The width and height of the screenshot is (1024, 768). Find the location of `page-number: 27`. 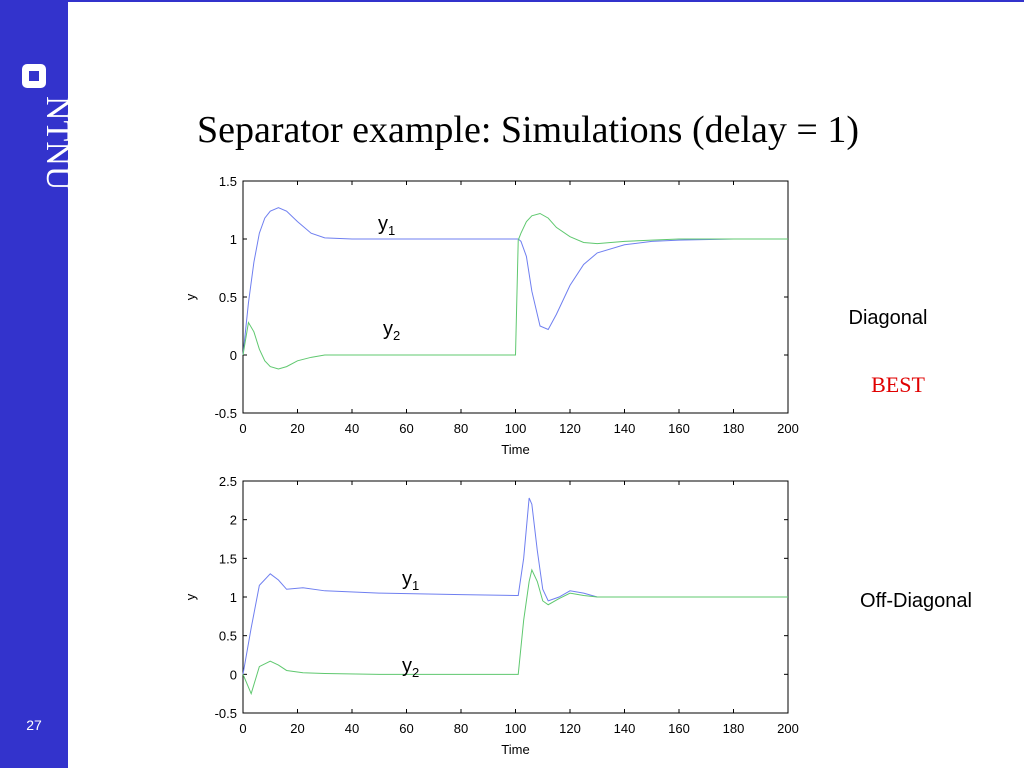

page-number: 27 is located at coordinates (34, 725).